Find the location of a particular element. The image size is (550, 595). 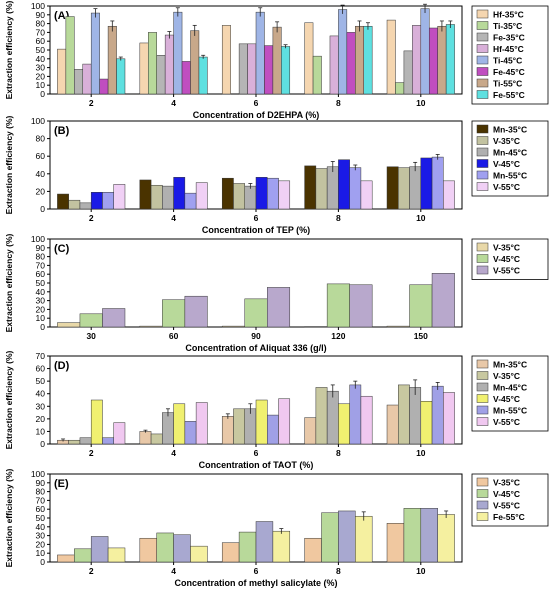

x-axis-label: Concentration of D2EHPA (%) is located at coordinates (256, 115).